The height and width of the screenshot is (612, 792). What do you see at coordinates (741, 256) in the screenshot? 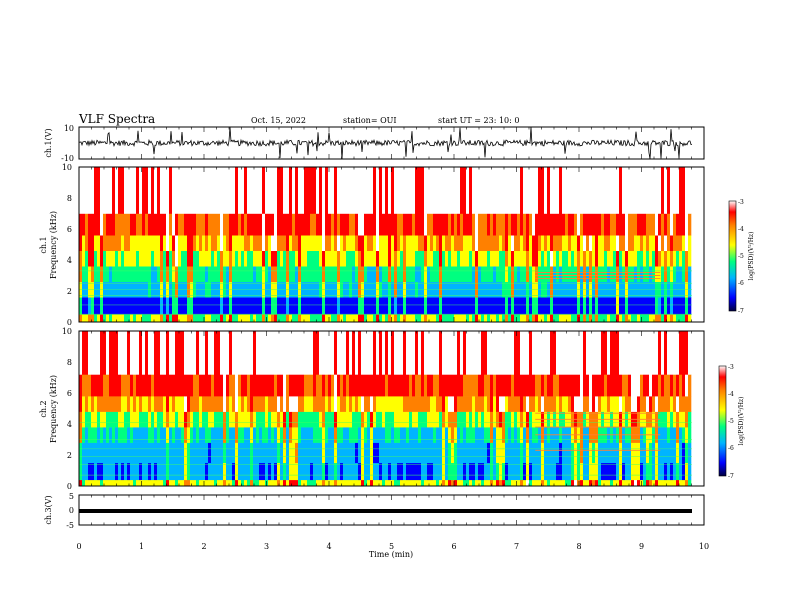
I see `ch1-colorbar-tick-m5: -5` at bounding box center [741, 256].